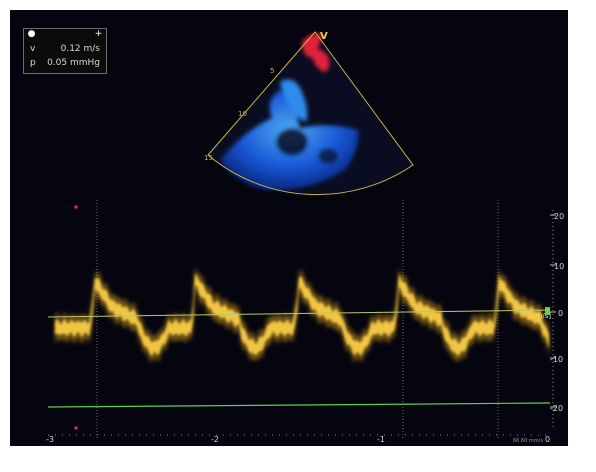  Describe the element at coordinates (50, 439) in the screenshot. I see `time-tick-label: -3` at that location.